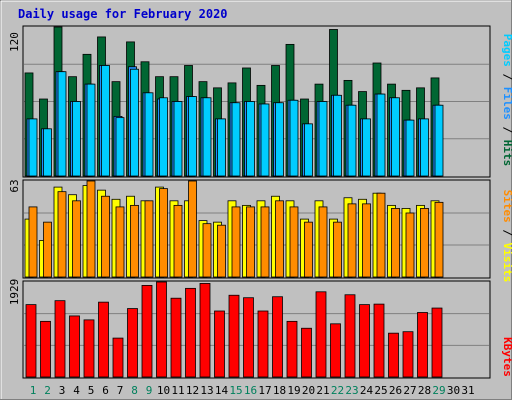 This screenshot has height=400, width=512. I want to click on x-tick-label-day-18: 18, so click(279, 390).